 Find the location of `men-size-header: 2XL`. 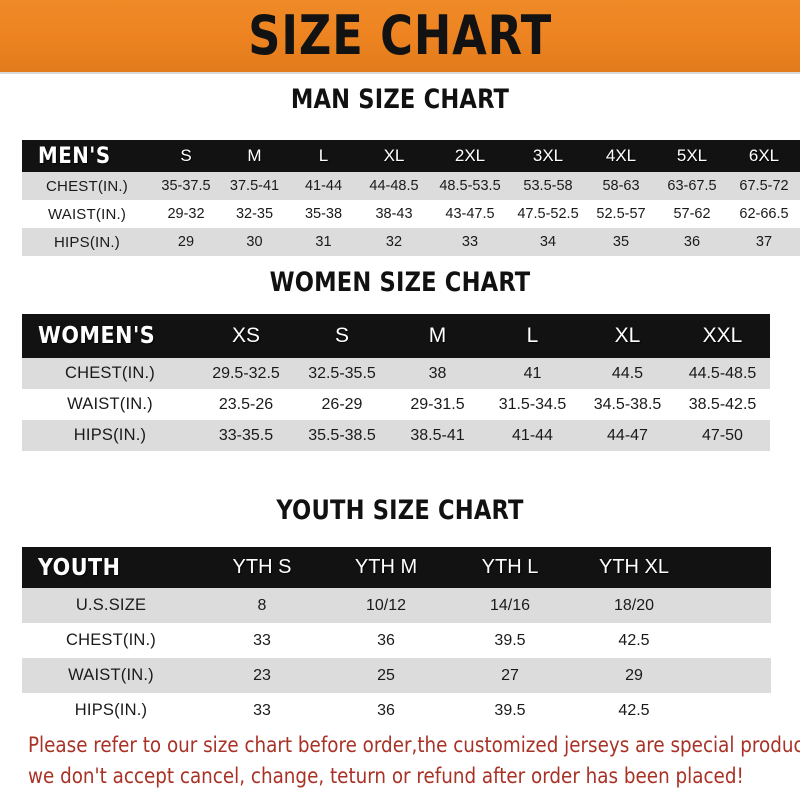

men-size-header: 2XL is located at coordinates (470, 156).